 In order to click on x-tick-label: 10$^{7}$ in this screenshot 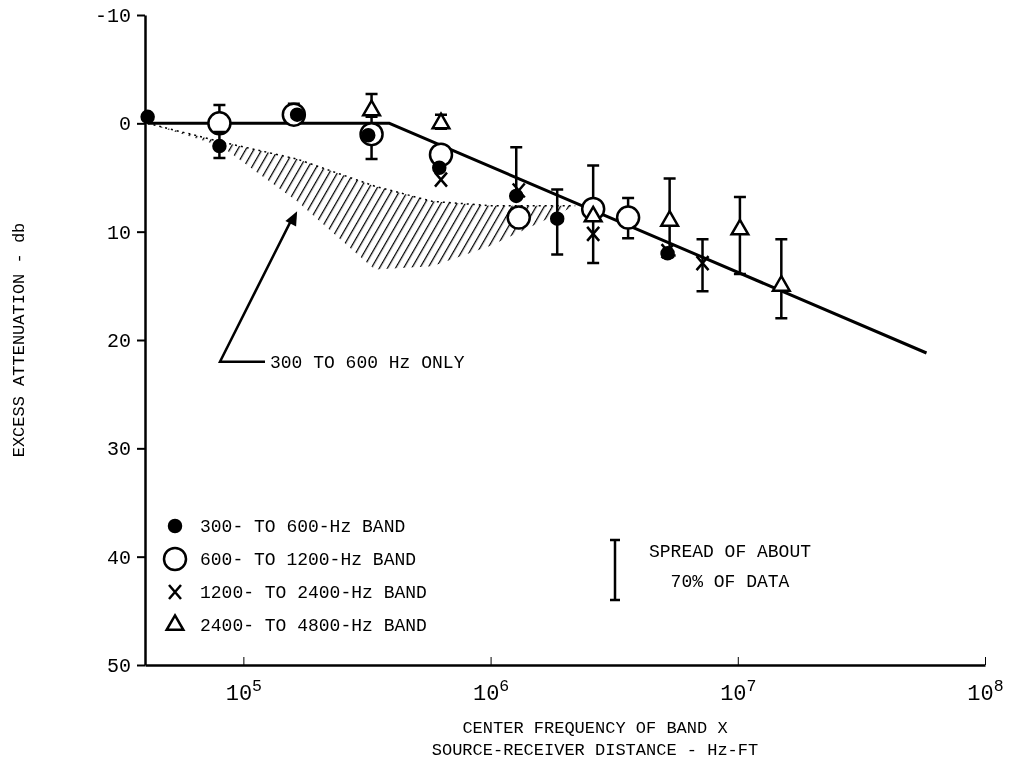, I will do `click(738, 691)`.